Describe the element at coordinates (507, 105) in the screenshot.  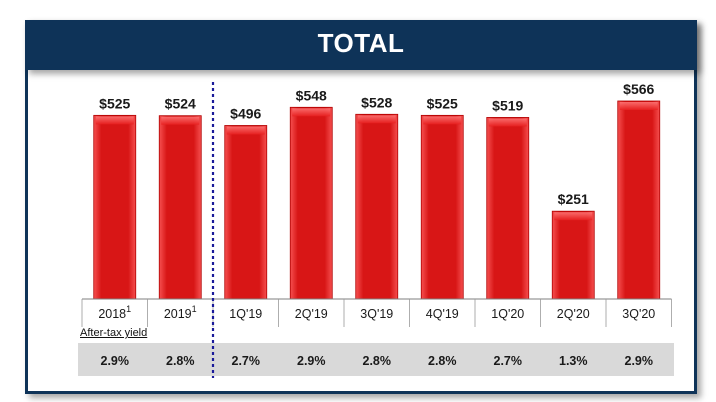
I see `bar-value-label: $519` at that location.